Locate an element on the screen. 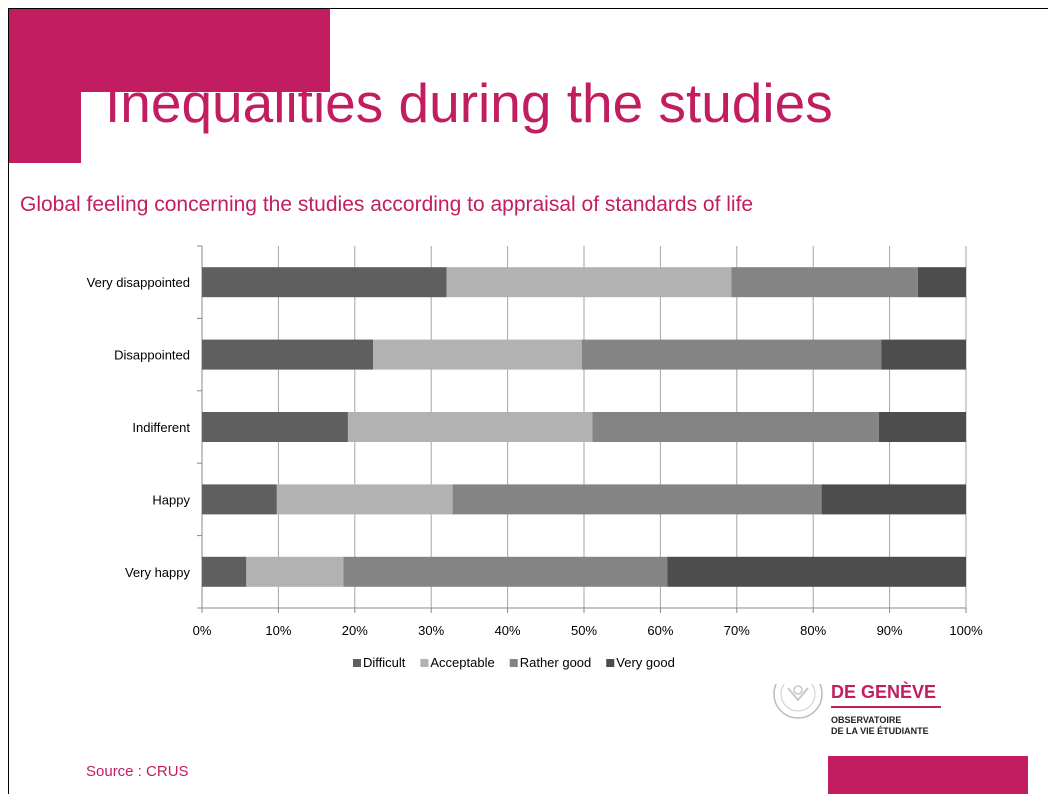 Image resolution: width=1048 pixels, height=794 pixels. logo-rule is located at coordinates (886, 707).